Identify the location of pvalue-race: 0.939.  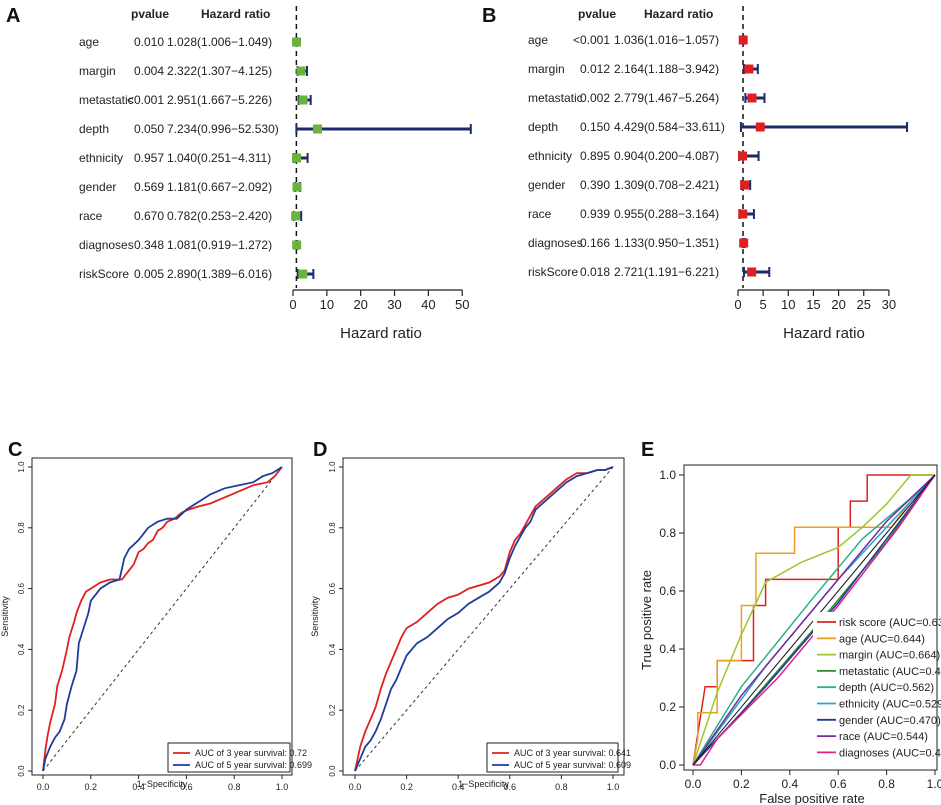
(595, 214).